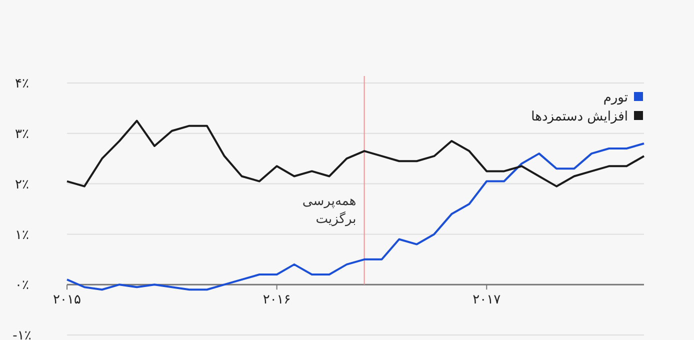 This screenshot has height=340, width=694. Describe the element at coordinates (22, 134) in the screenshot. I see `y-tick-label: ۳٪` at that location.